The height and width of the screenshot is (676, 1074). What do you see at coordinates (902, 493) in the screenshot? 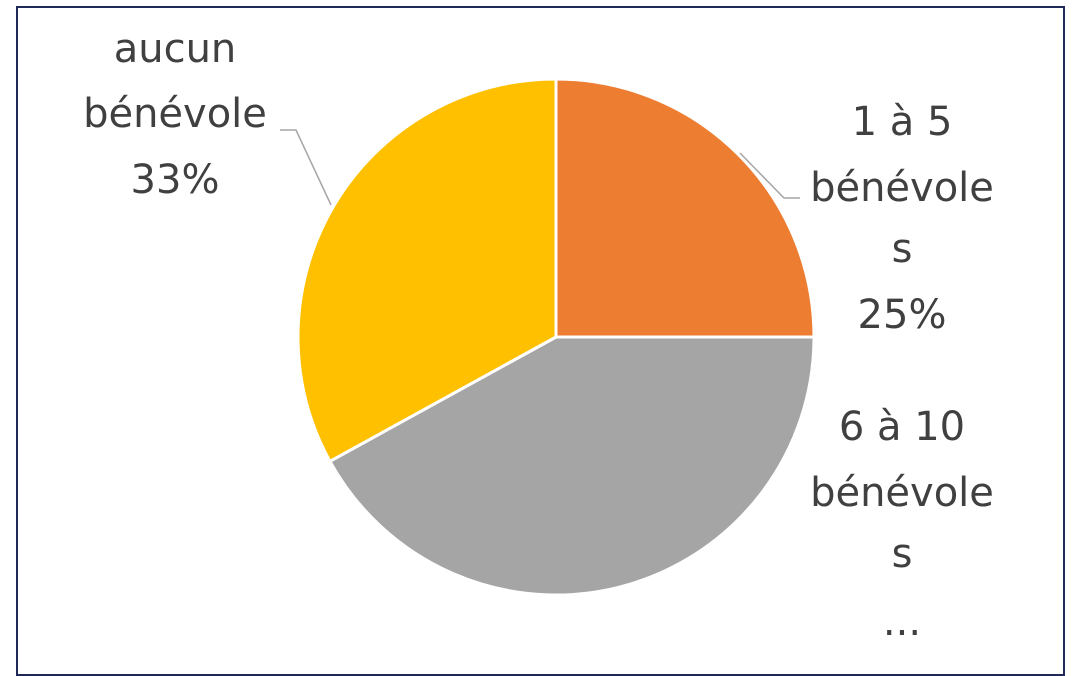
I see `slice-label-6-a-10-line-2: bénévole` at bounding box center [902, 493].